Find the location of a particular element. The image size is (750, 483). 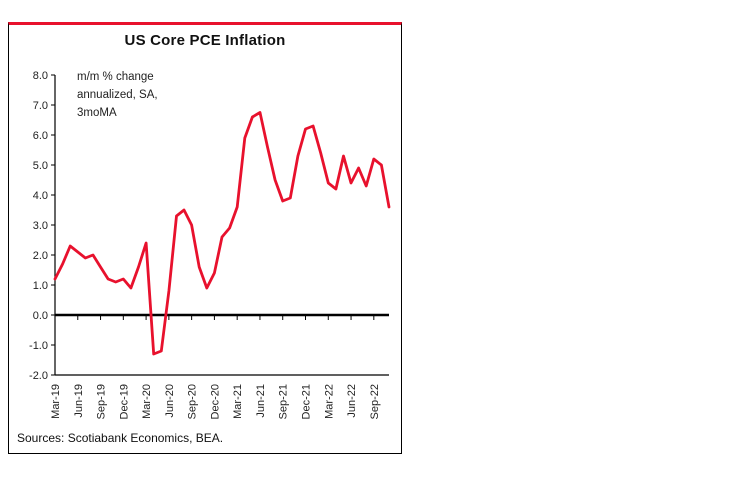

svg-text: Jun-22 is located at coordinates (352, 401).